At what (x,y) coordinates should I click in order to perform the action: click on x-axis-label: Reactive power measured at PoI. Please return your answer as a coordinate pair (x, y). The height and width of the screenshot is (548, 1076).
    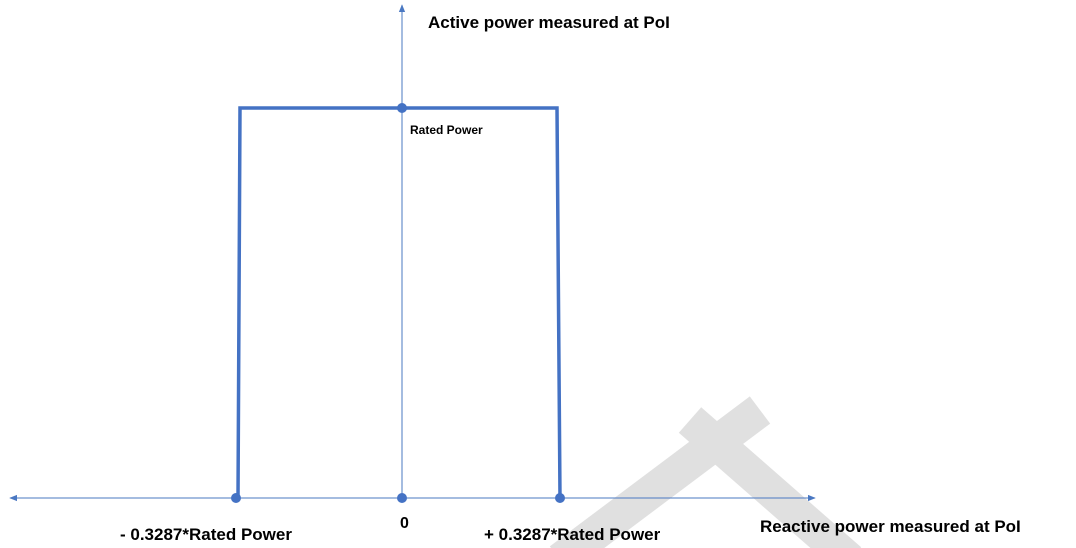
    Looking at the image, I should click on (890, 526).